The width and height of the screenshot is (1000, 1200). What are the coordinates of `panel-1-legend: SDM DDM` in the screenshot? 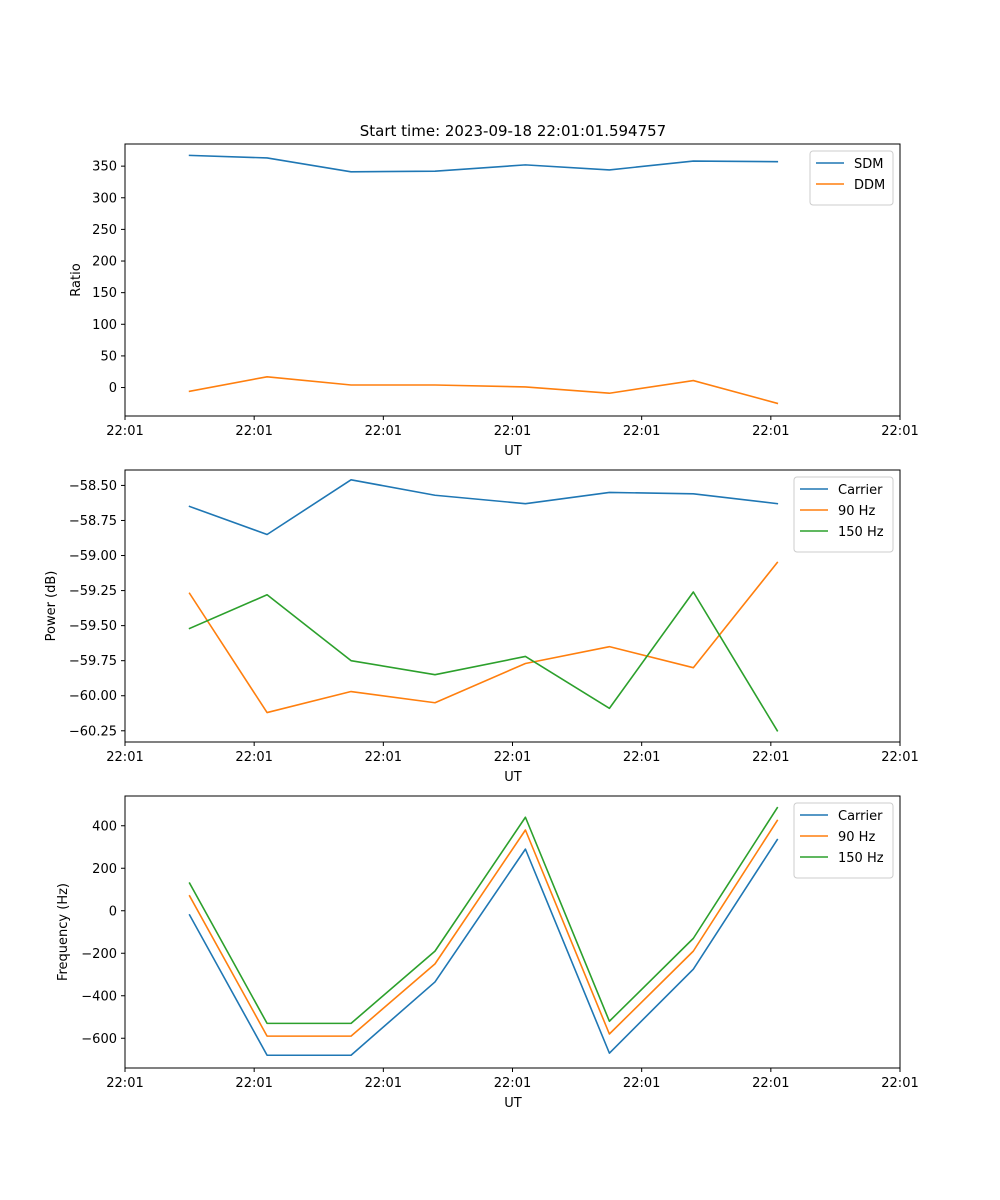 It's located at (851, 178).